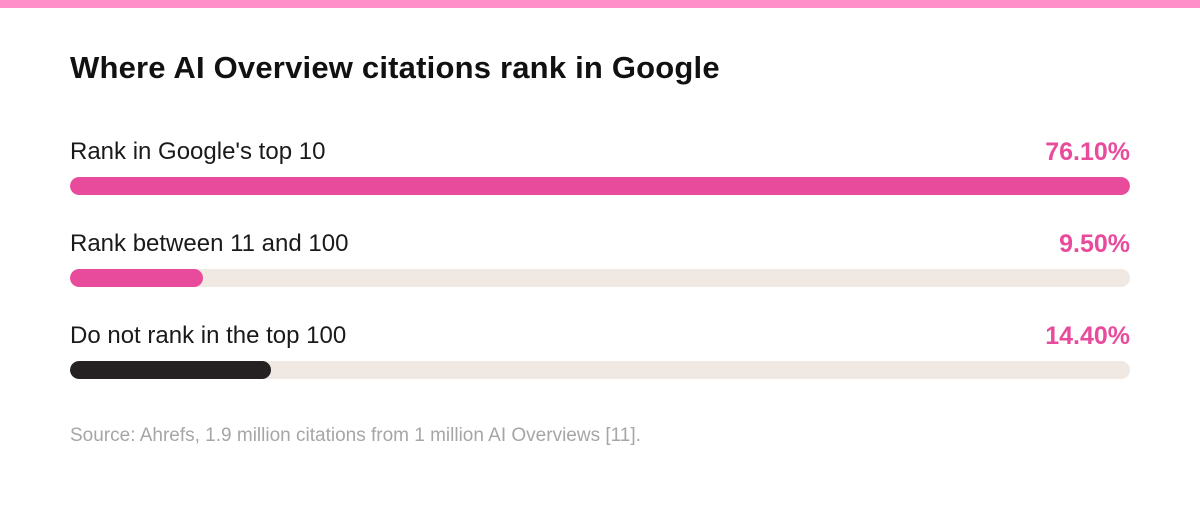 The image size is (1200, 517). Describe the element at coordinates (600, 4) in the screenshot. I see `top-accent-stripe` at that location.